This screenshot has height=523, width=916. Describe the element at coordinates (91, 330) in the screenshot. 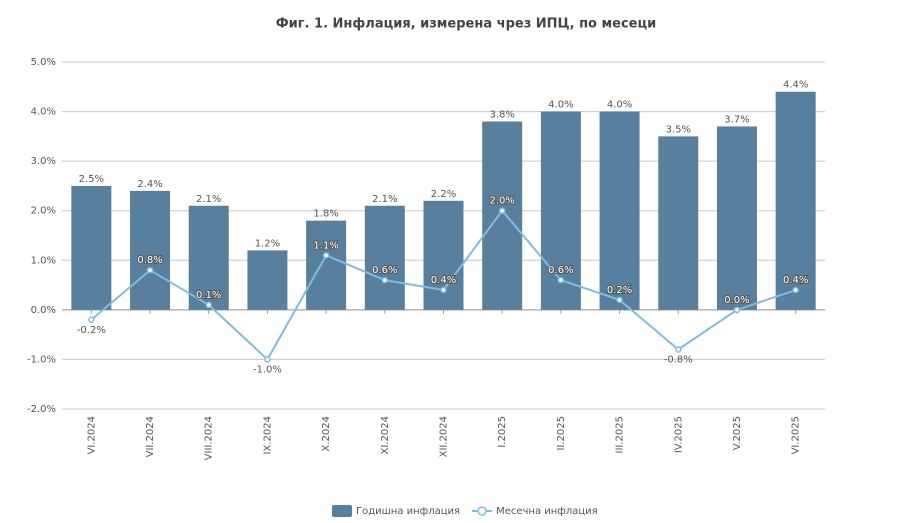

I see `line-value-label: -0.2%` at that location.